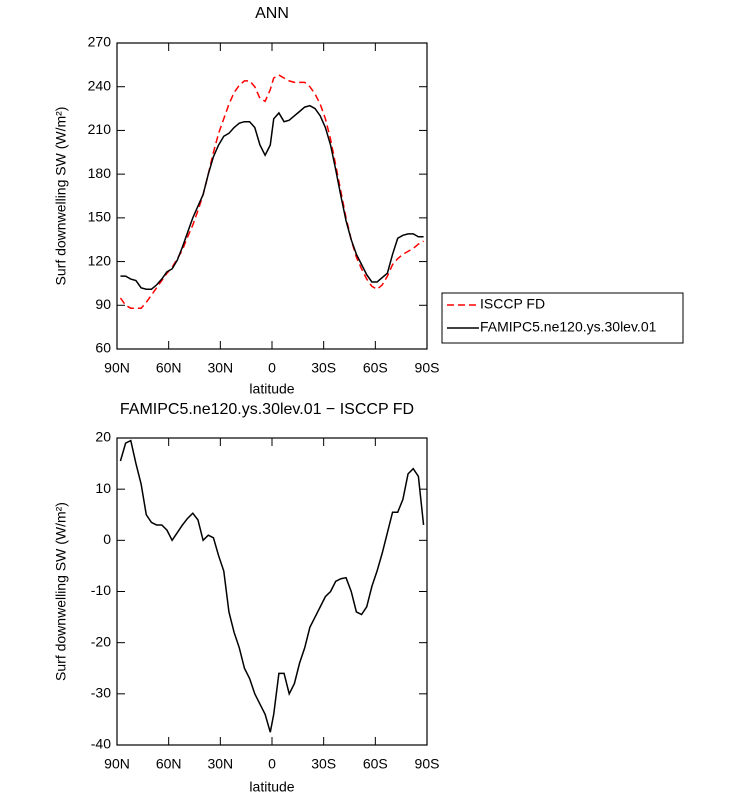 This screenshot has height=803, width=733. I want to click on y-tick-label: 180, so click(100, 173).